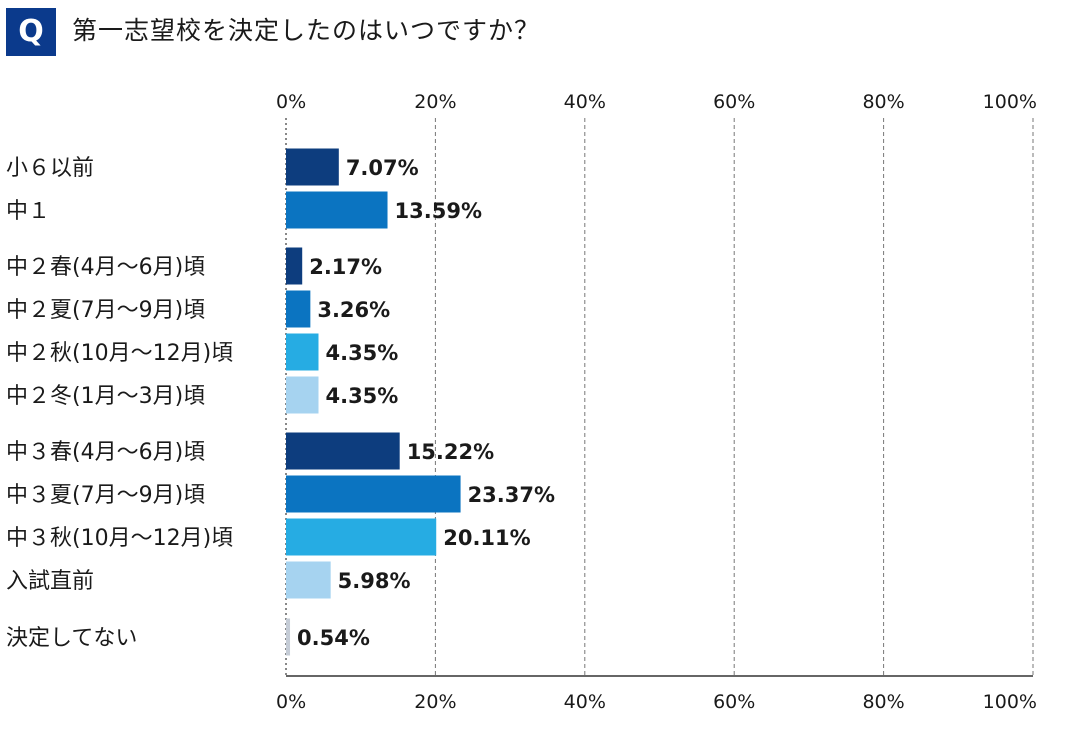 The image size is (1080, 730). What do you see at coordinates (119, 538) in the screenshot?
I see `category-label: 中３秋(10月～12月)頃` at bounding box center [119, 538].